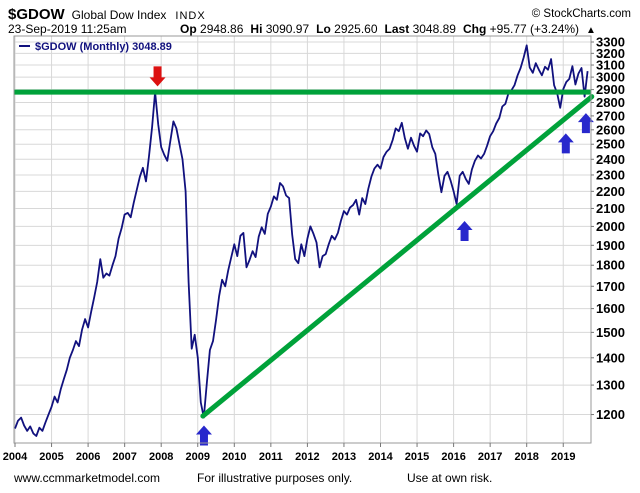 The height and width of the screenshot is (493, 640). What do you see at coordinates (51, 457) in the screenshot?
I see `svg-text: 2005` at bounding box center [51, 457].